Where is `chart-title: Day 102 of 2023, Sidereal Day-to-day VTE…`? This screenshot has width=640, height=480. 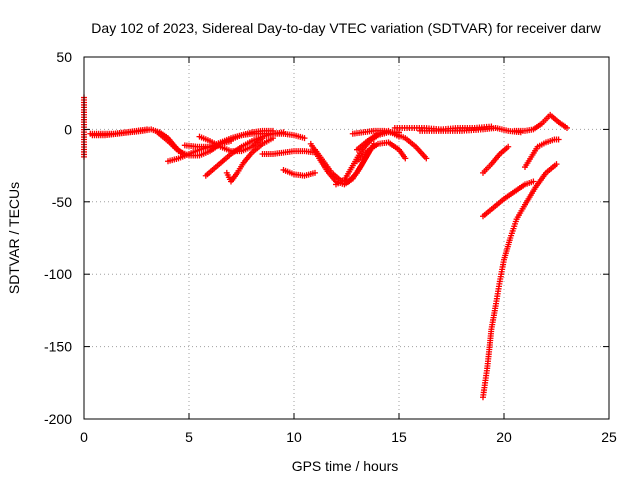 chart-title: Day 102 of 2023, Sidereal Day-to-day VTE… is located at coordinates (346, 28).